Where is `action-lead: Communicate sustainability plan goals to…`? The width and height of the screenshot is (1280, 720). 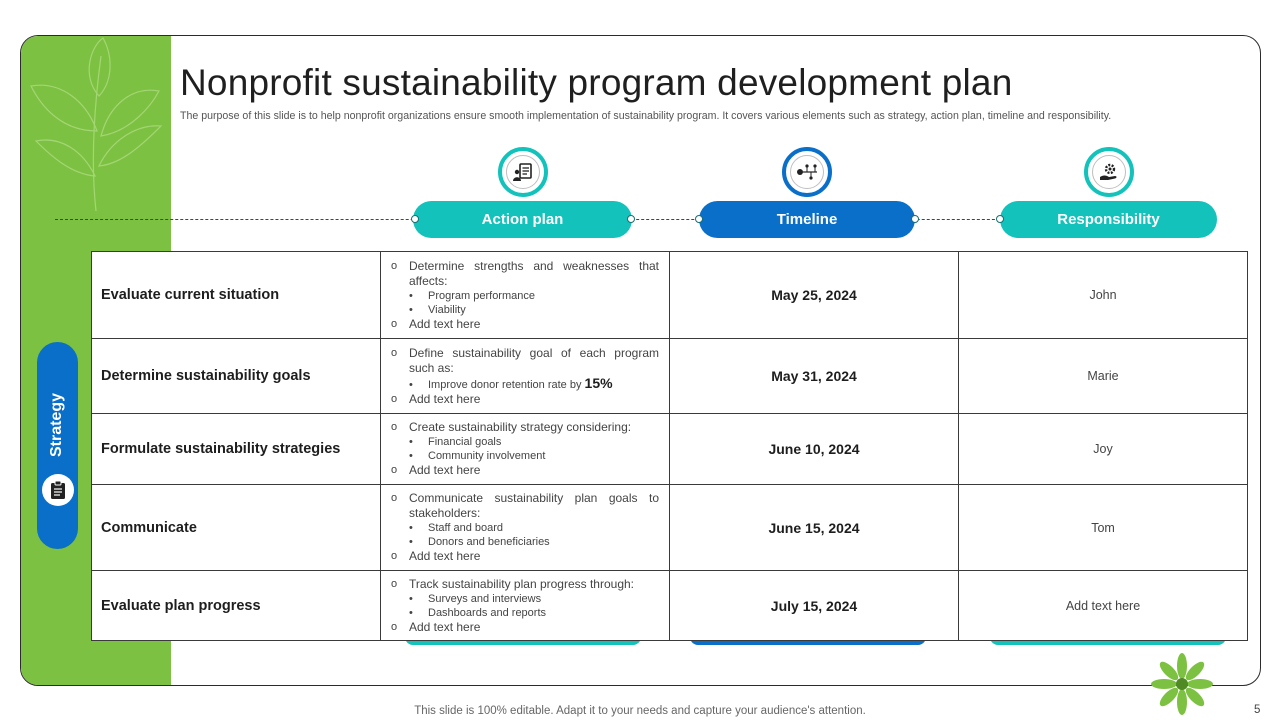
action-lead: Communicate sustainability plan goals to… is located at coordinates (534, 505).